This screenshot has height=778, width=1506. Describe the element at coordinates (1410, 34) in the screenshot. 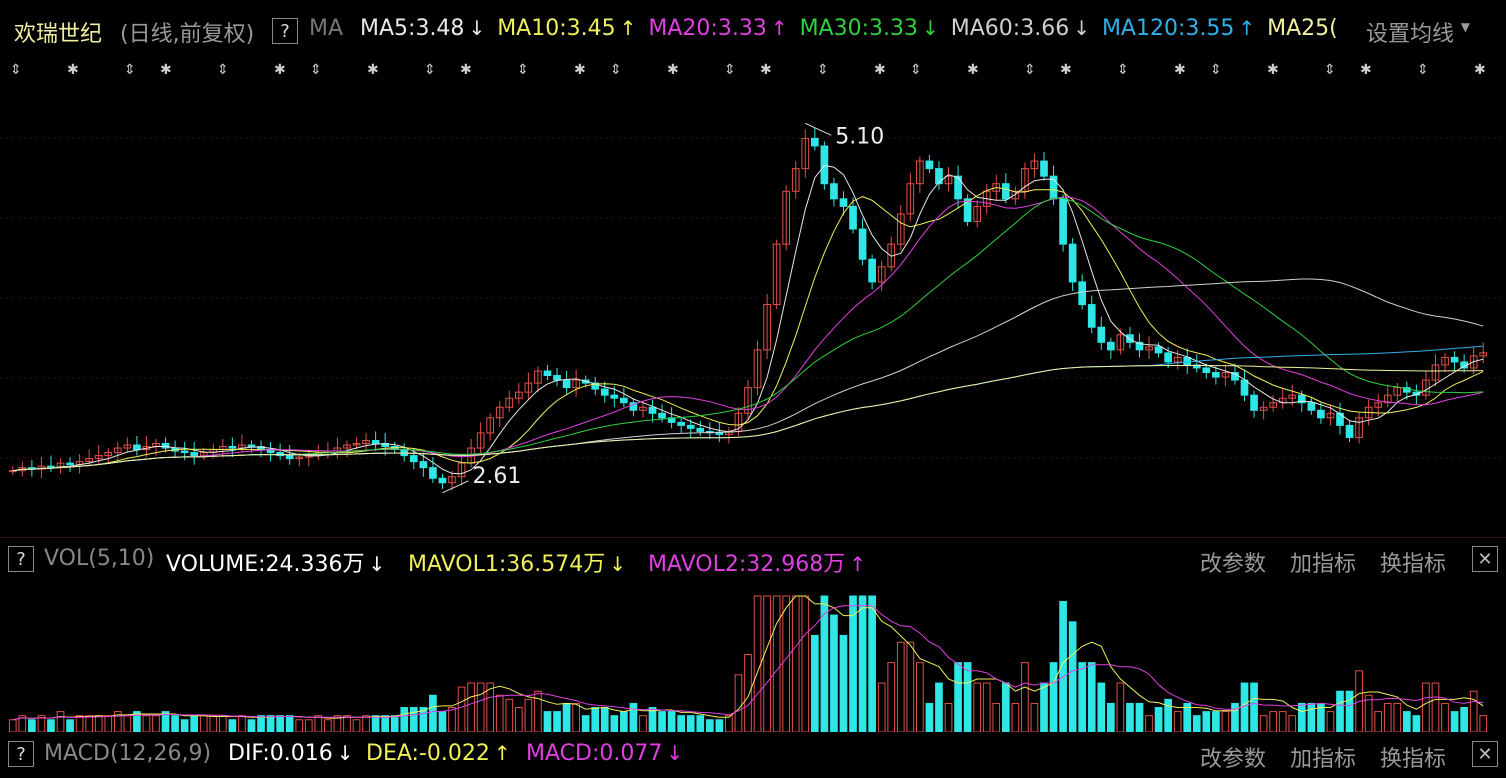

I see `ma-settings-label: 设置均线` at that location.